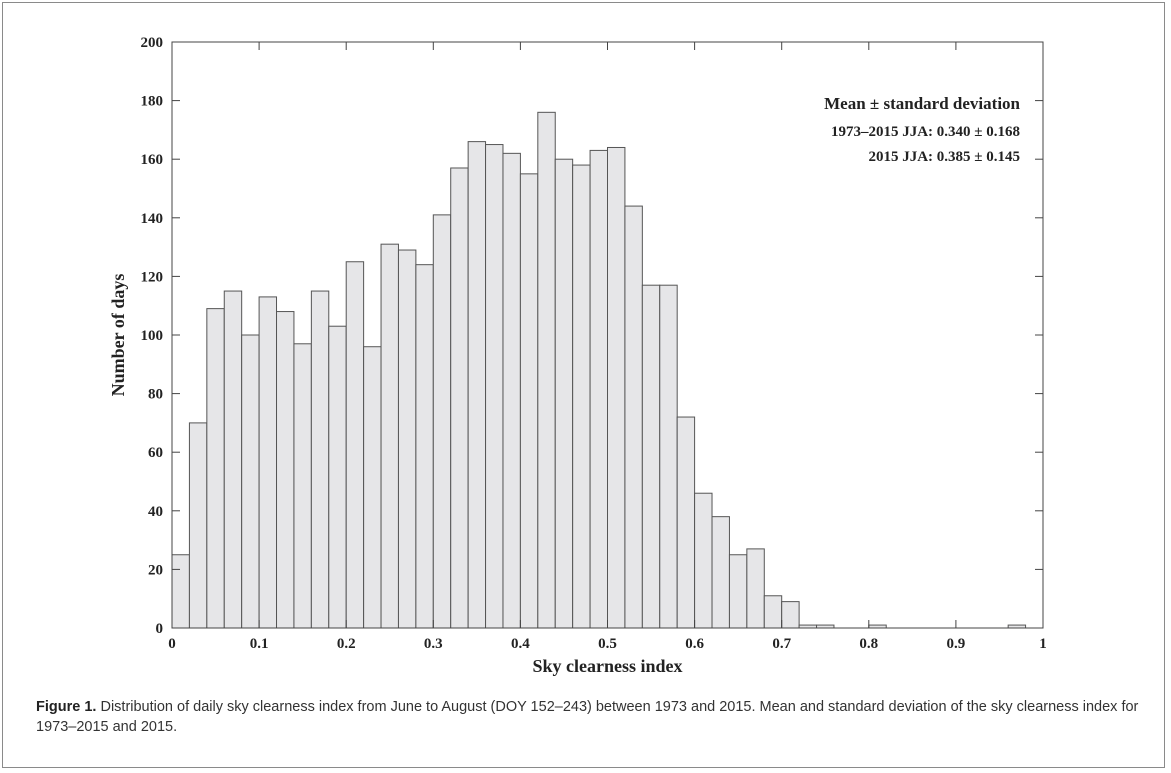 The height and width of the screenshot is (773, 1171). Describe the element at coordinates (155, 453) in the screenshot. I see `y-tick-label: 60` at that location.